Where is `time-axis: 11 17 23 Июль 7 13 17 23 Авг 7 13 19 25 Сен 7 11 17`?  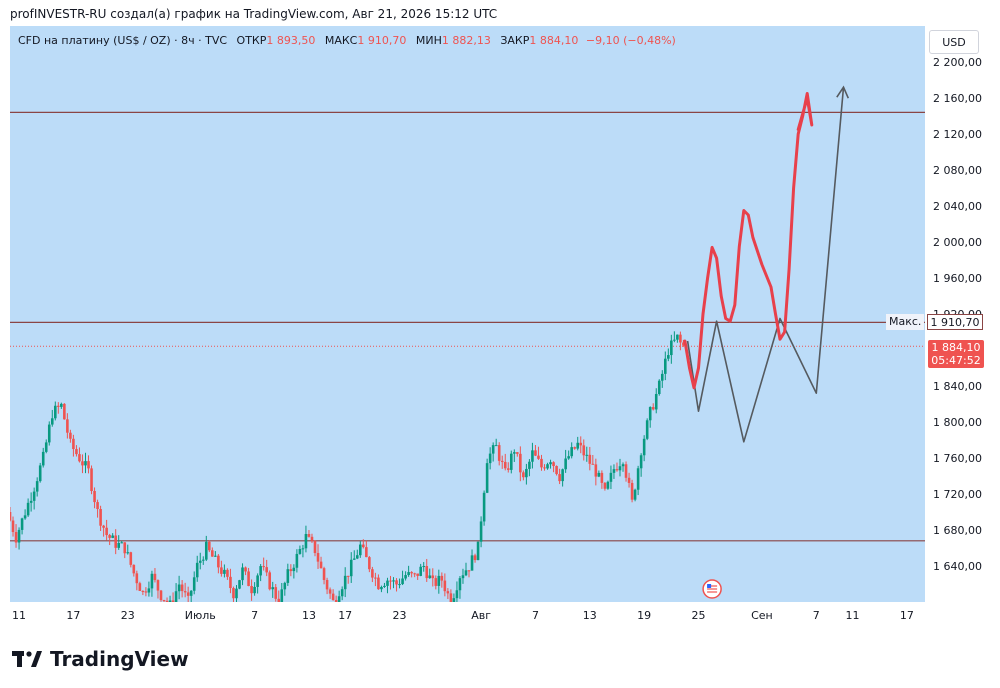 time-axis: 11 17 23 Июль 7 13 17 23 Авг 7 13 19 25 Сен 7 11 17 is located at coordinates (467, 615).